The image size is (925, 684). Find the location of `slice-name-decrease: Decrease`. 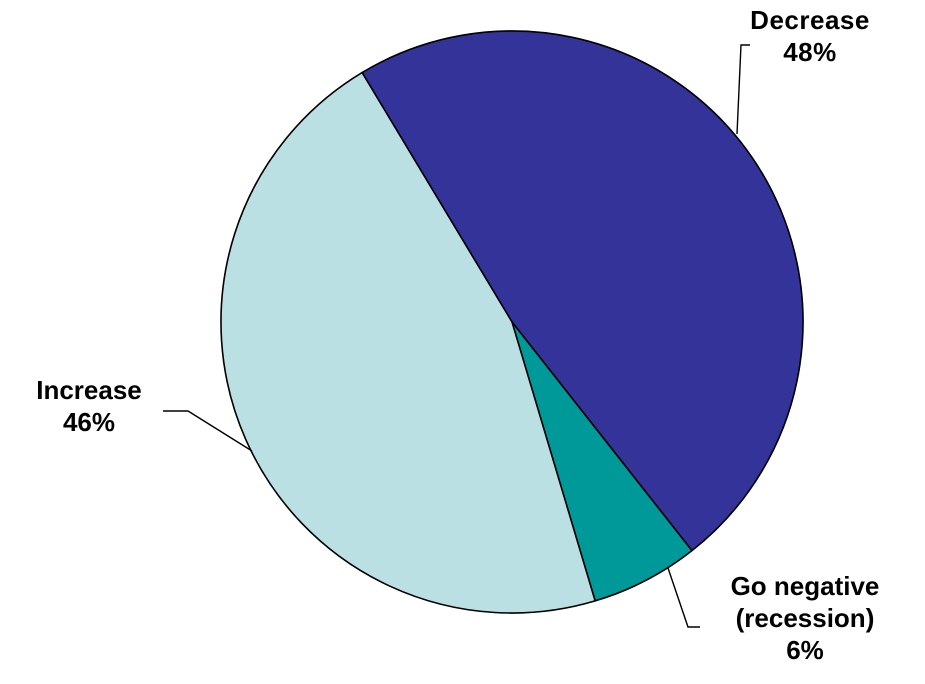

slice-name-decrease: Decrease is located at coordinates (810, 20).